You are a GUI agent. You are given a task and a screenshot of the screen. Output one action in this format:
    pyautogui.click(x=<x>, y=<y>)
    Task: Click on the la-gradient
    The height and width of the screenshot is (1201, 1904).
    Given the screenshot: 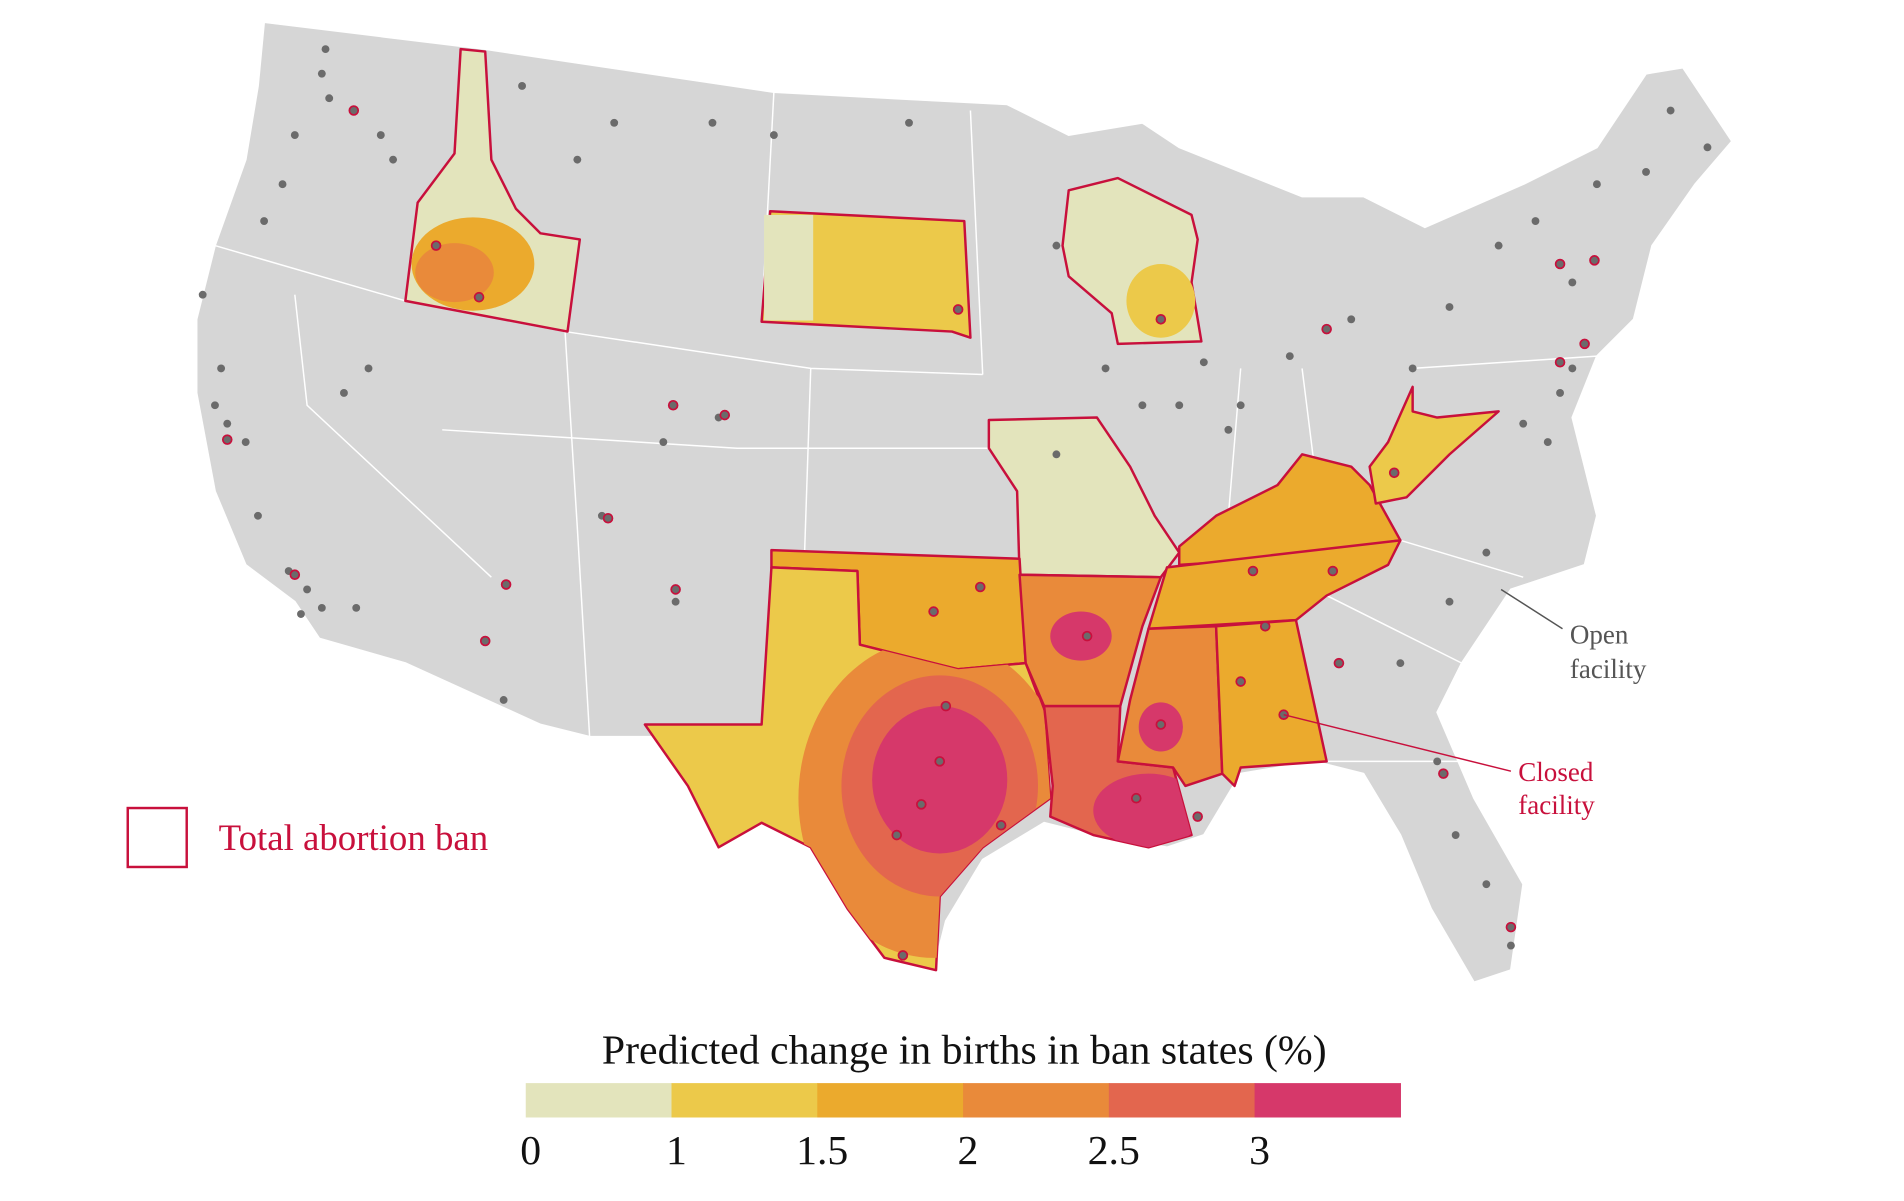 What is the action you would take?
    pyautogui.click(x=1142, y=810)
    